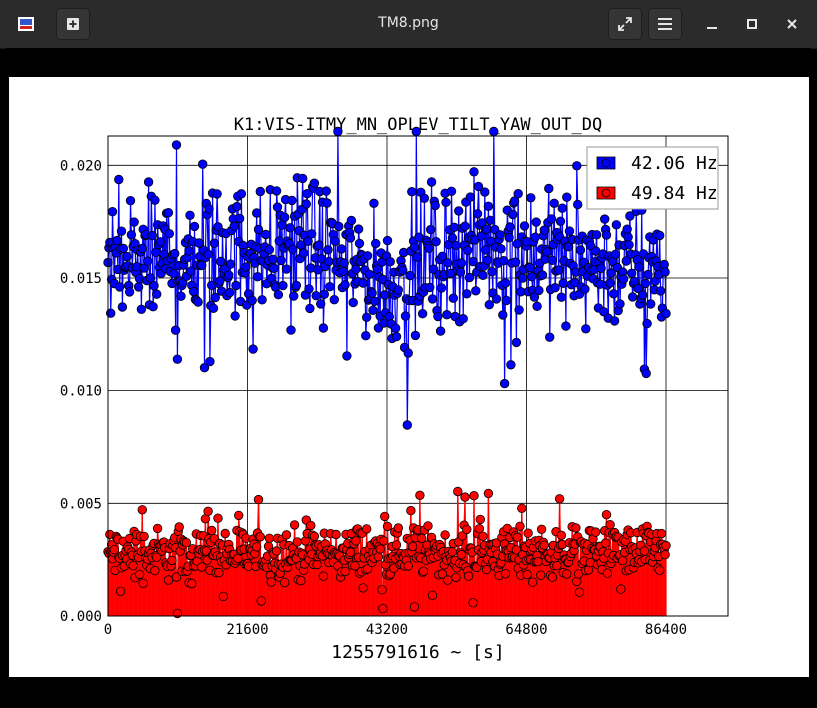  I want to click on maximize-button, so click(752, 24).